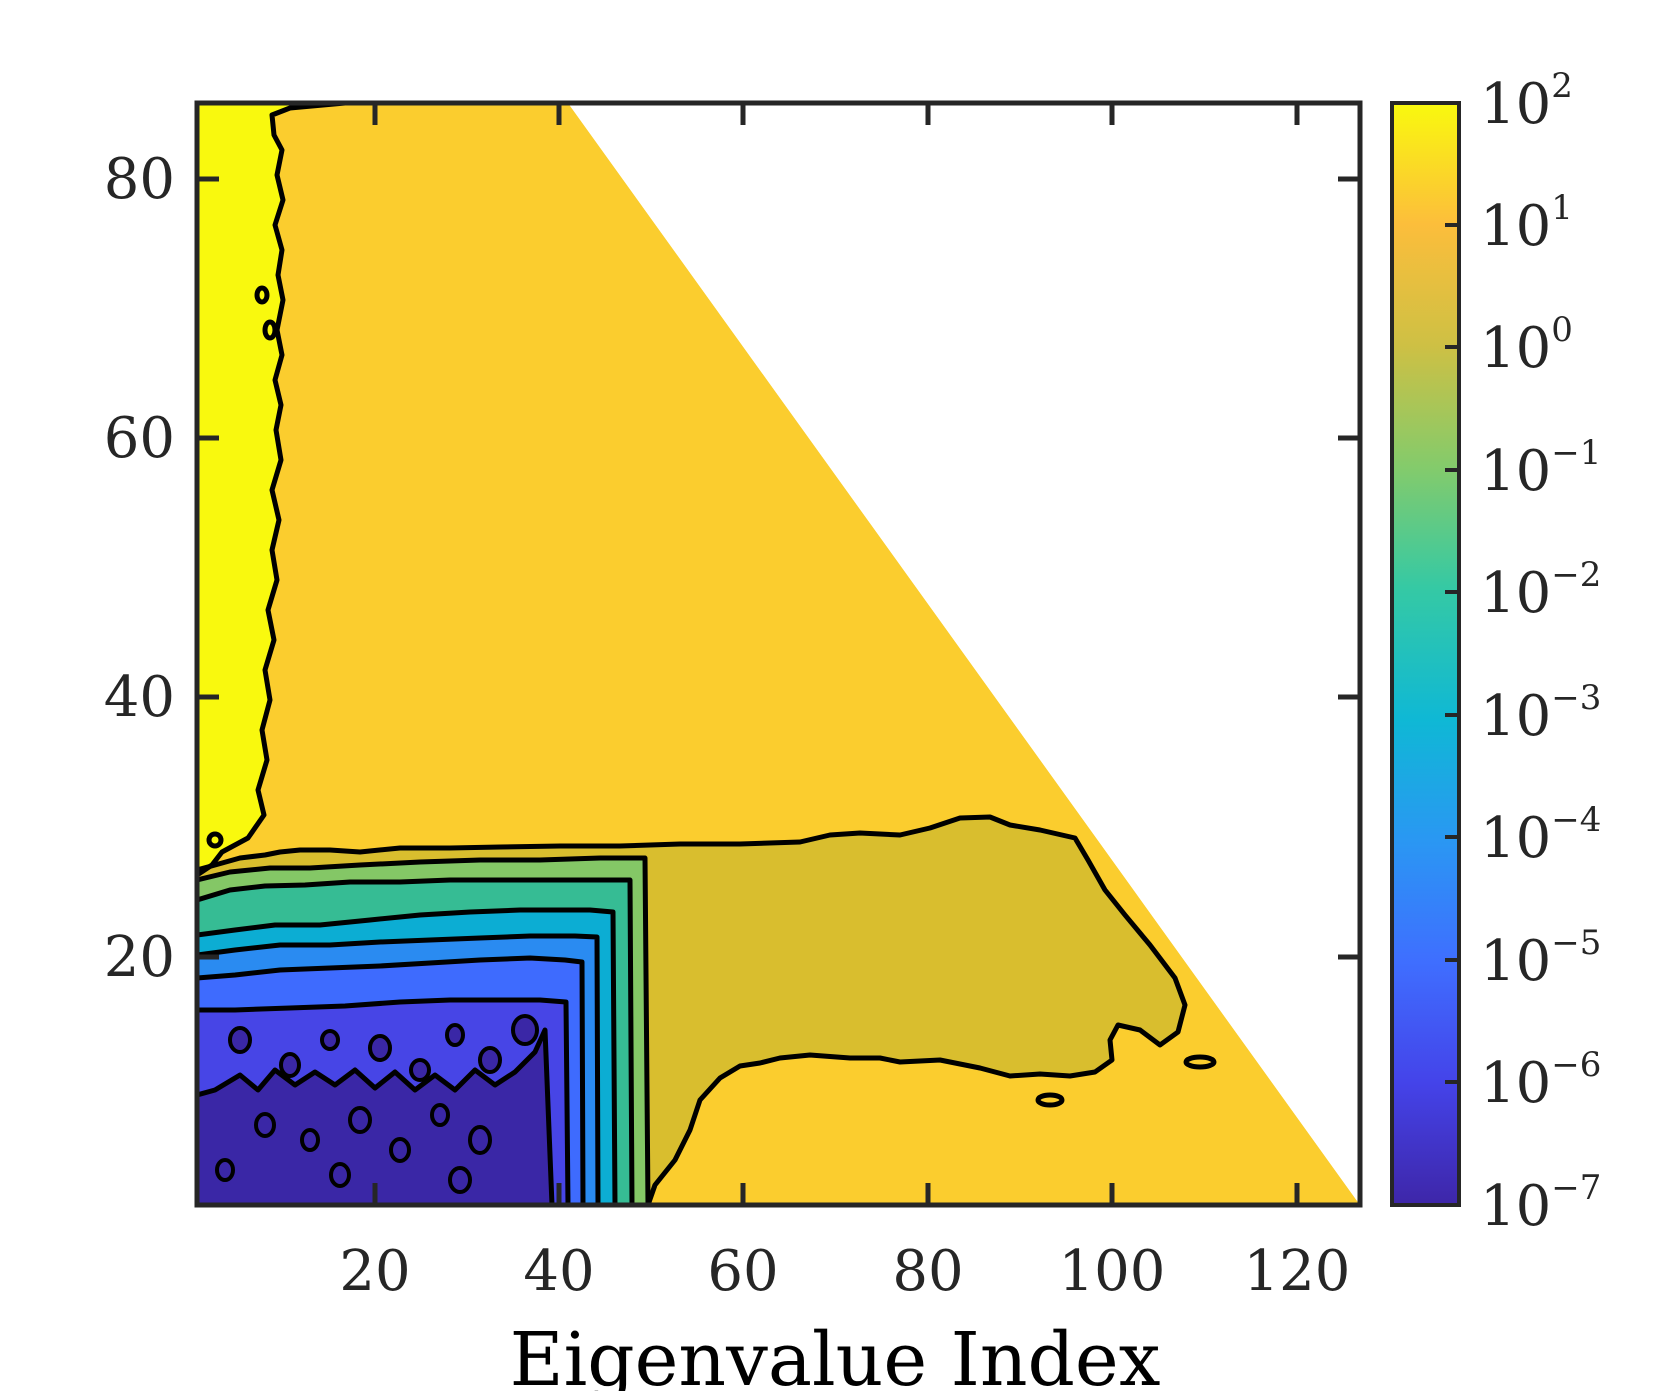  Describe the element at coordinates (927, 1271) in the screenshot. I see `x-tick-label: 80` at that location.